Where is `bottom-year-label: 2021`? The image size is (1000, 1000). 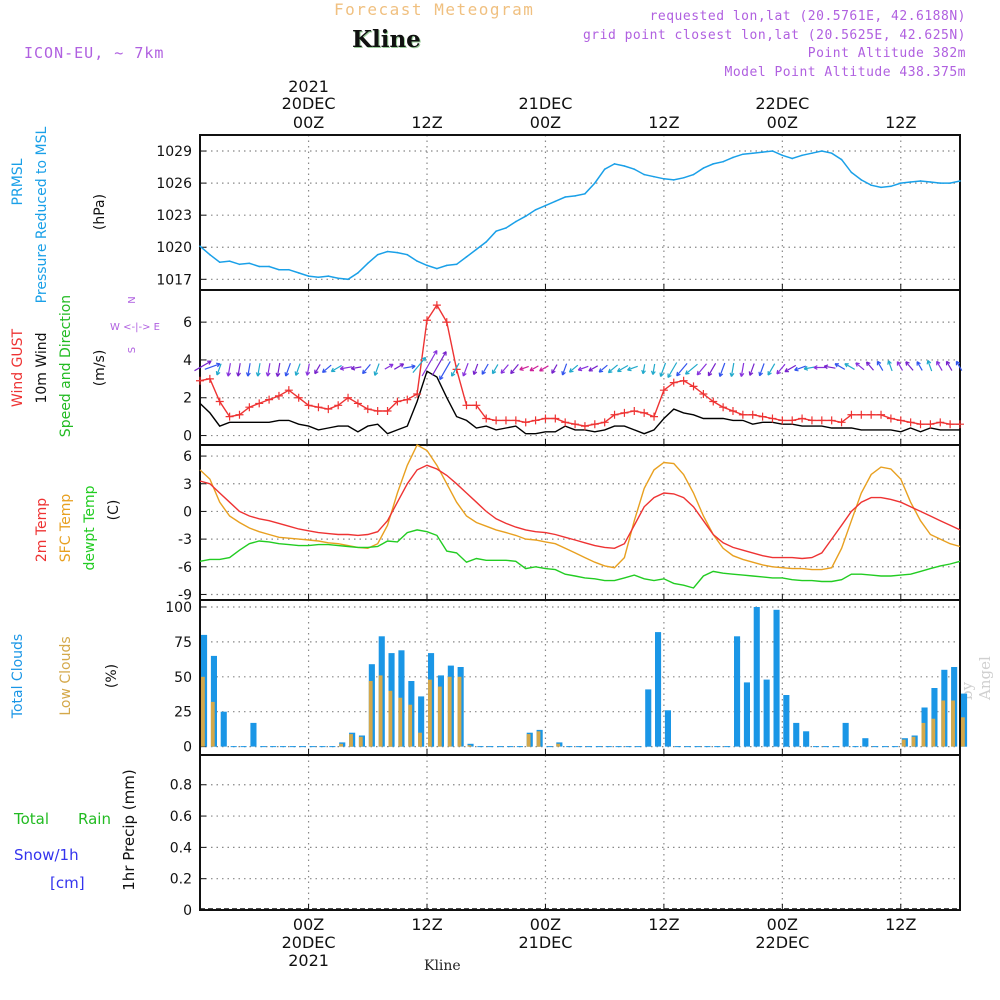 bottom-year-label: 2021 is located at coordinates (308, 960).